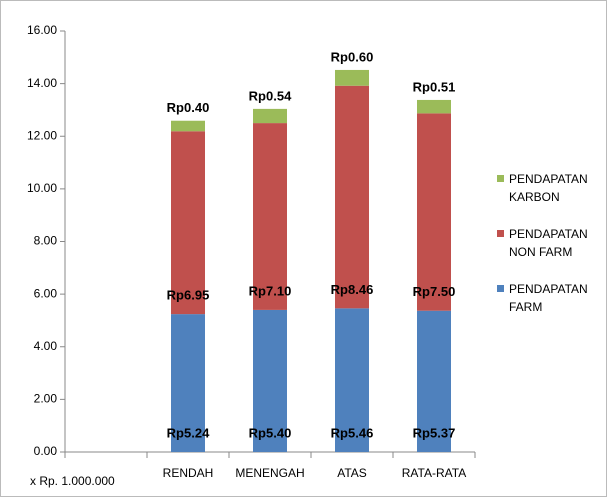  I want to click on value-label: Rp0.54, so click(270, 95).